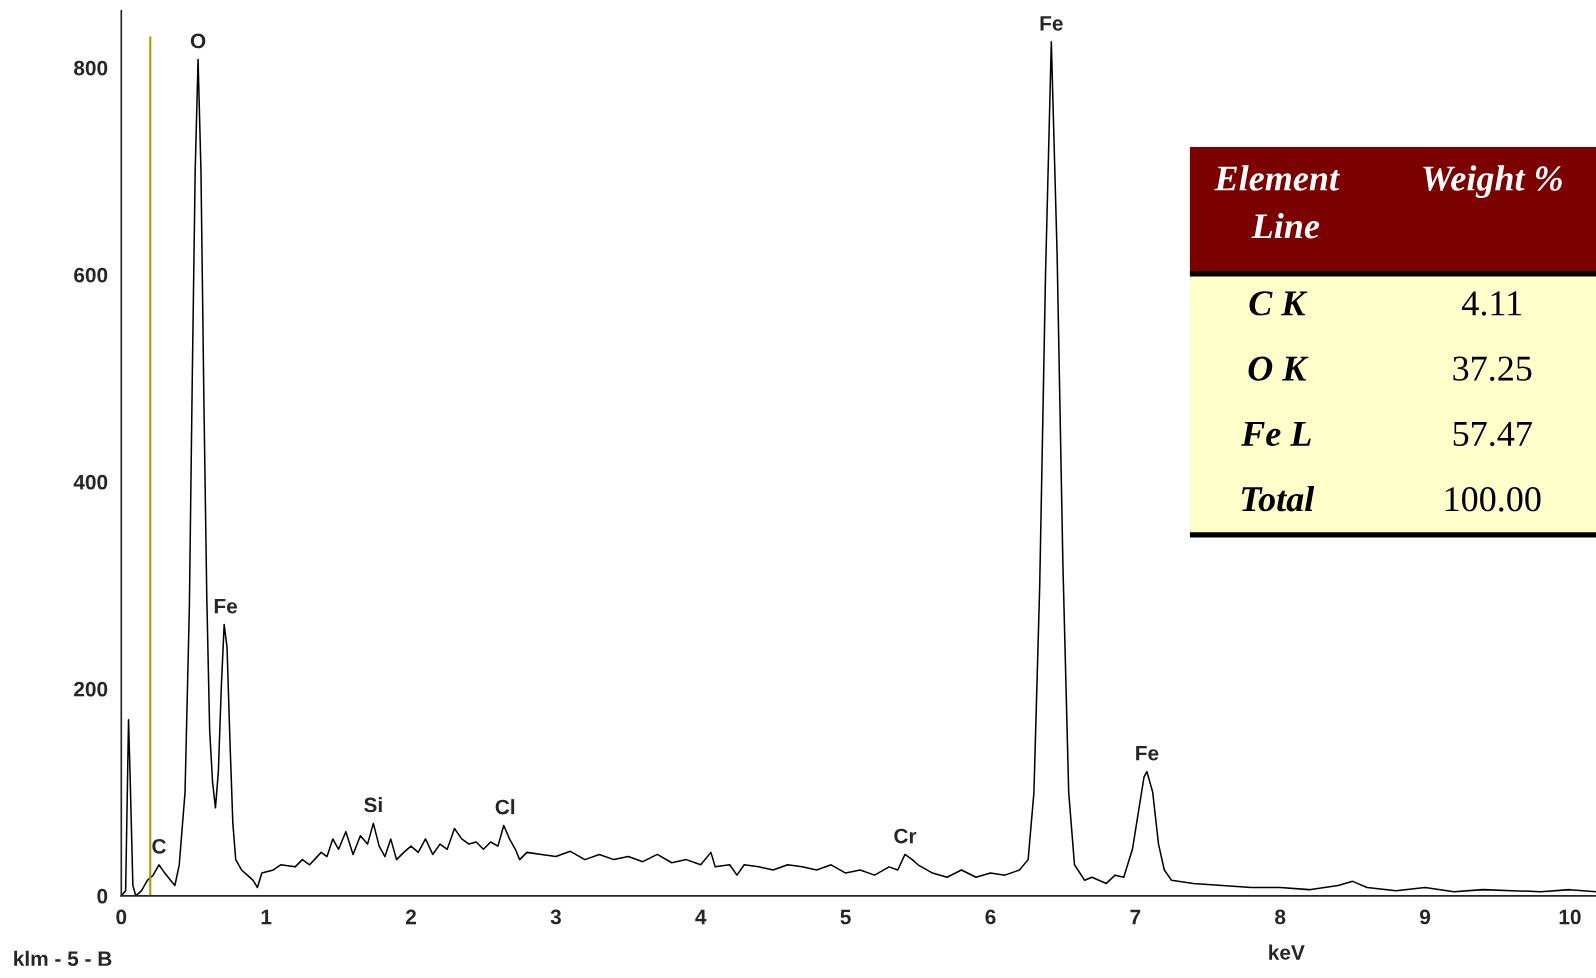 The width and height of the screenshot is (1596, 978). I want to click on y-tick-label: 400, so click(90, 482).